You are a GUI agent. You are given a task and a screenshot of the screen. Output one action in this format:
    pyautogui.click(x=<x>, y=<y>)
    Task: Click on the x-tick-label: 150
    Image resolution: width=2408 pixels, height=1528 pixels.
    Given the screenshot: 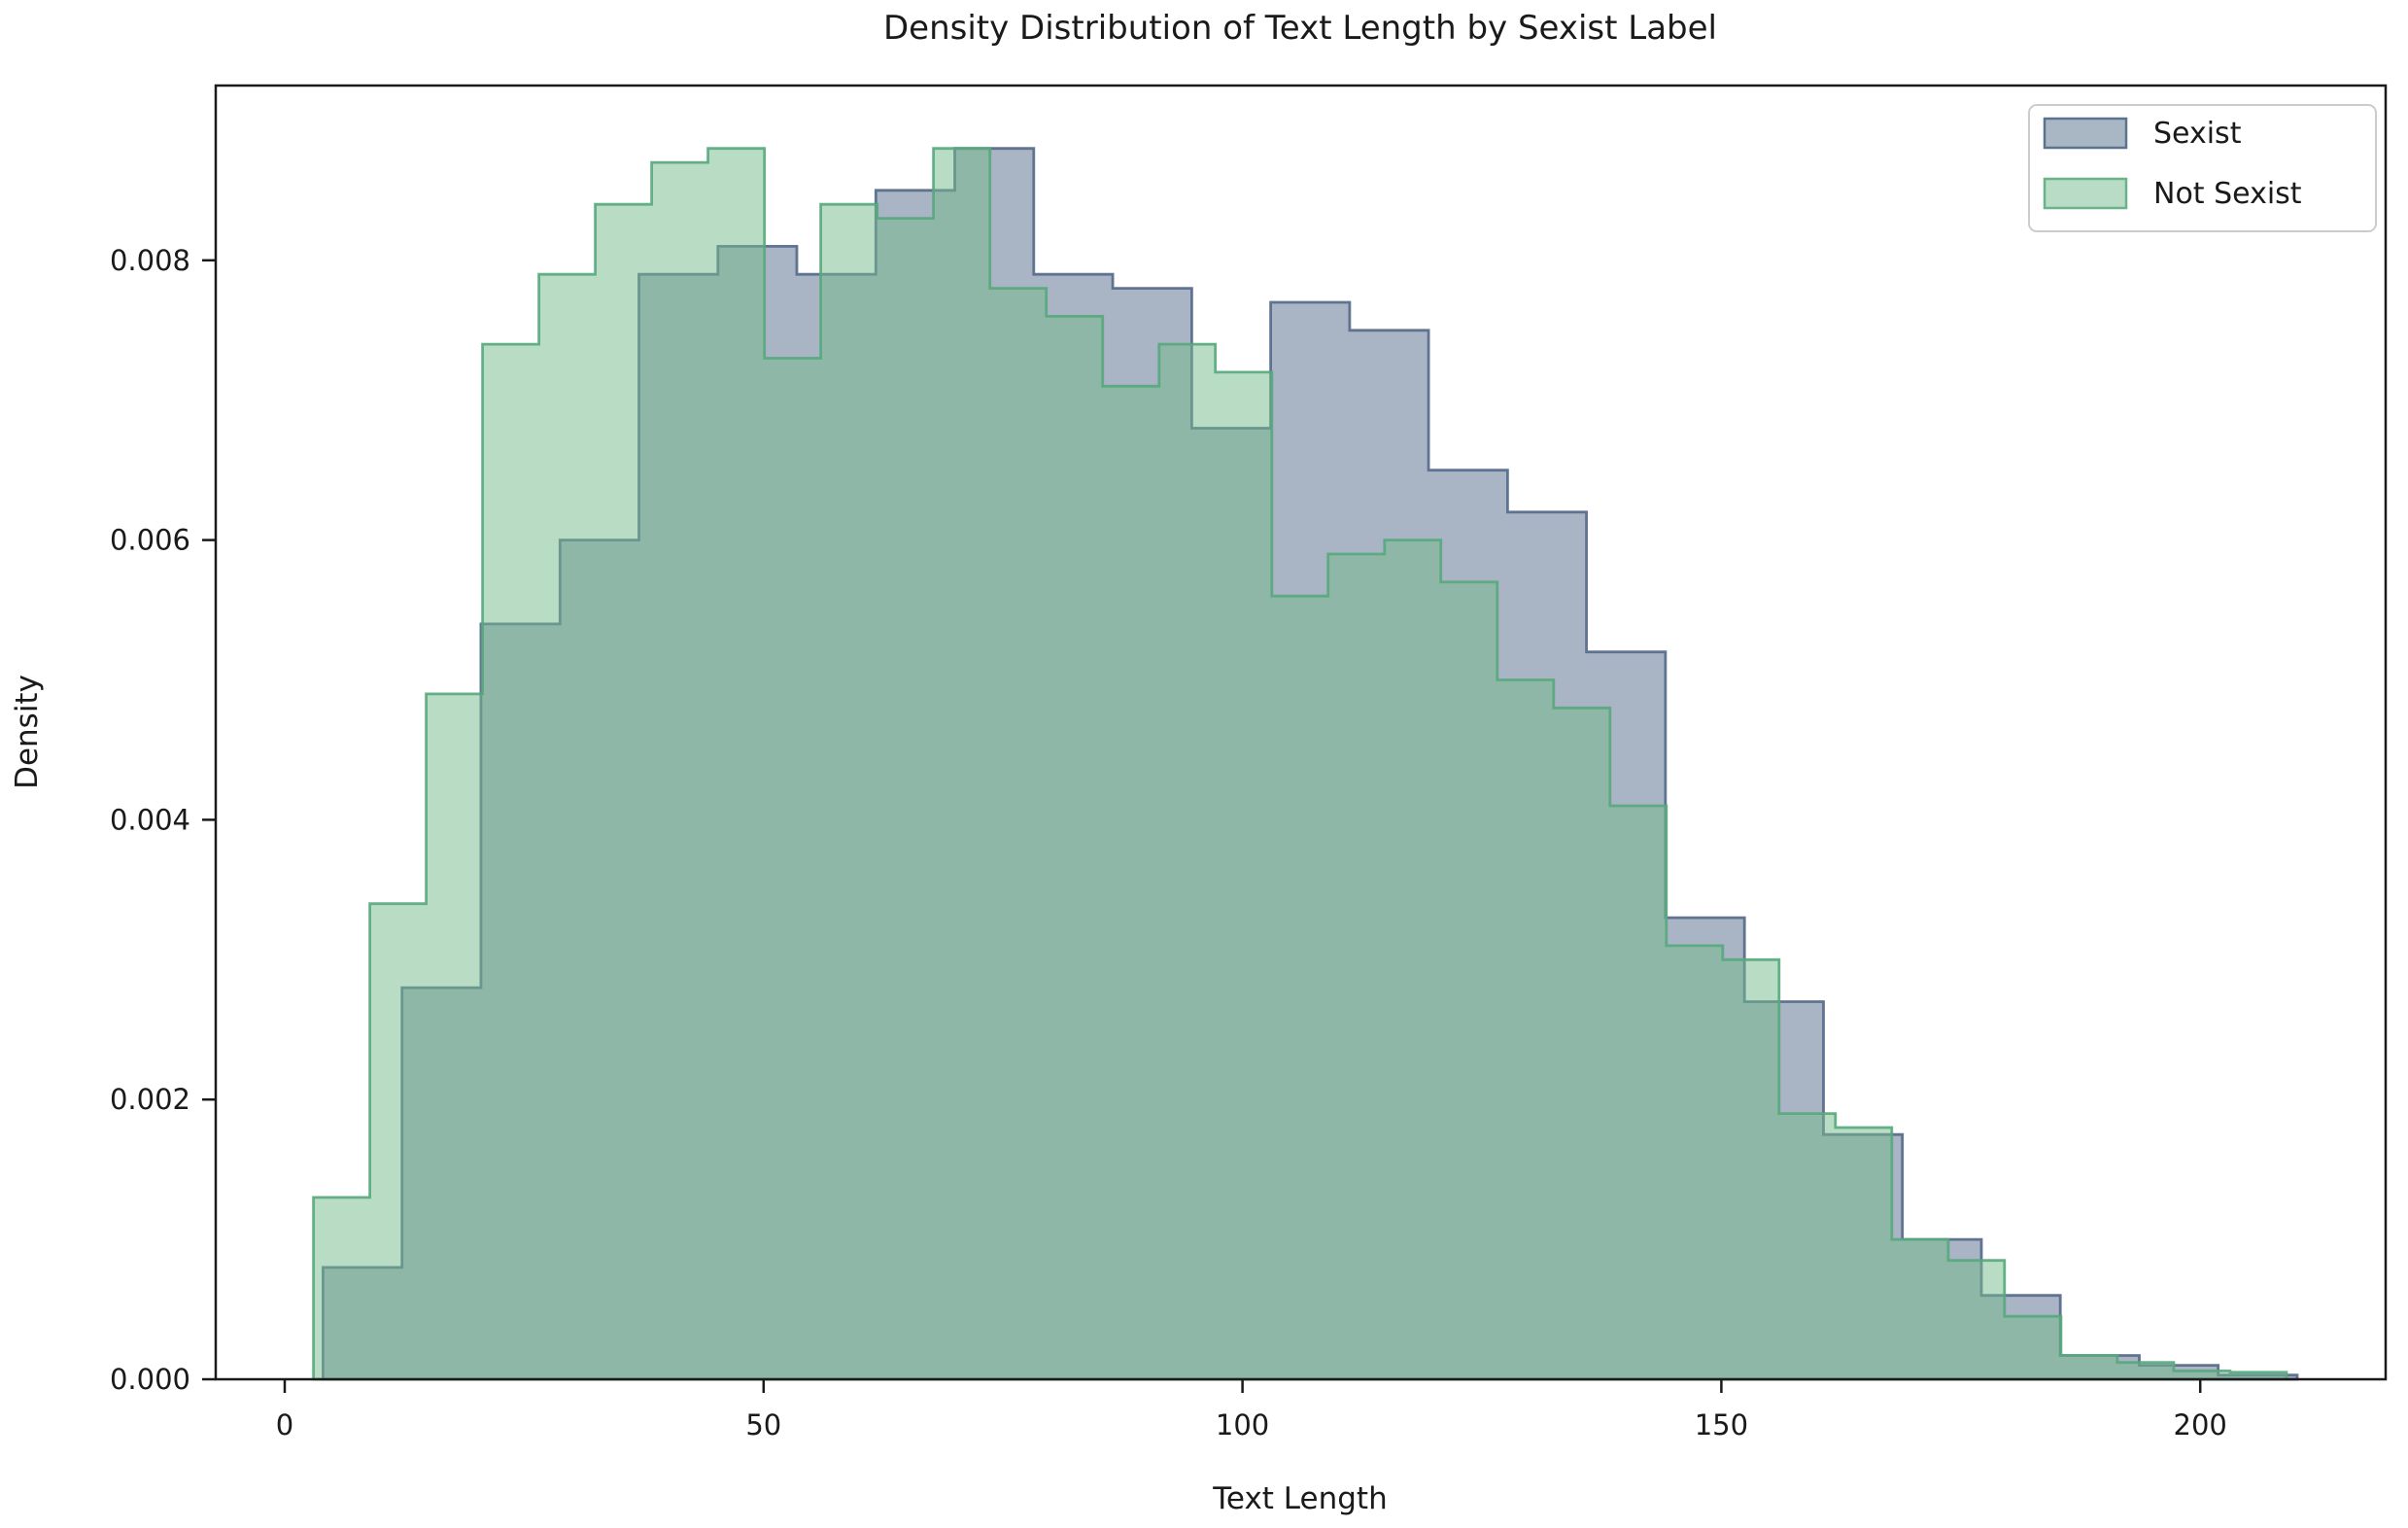 What is the action you would take?
    pyautogui.click(x=1722, y=1425)
    